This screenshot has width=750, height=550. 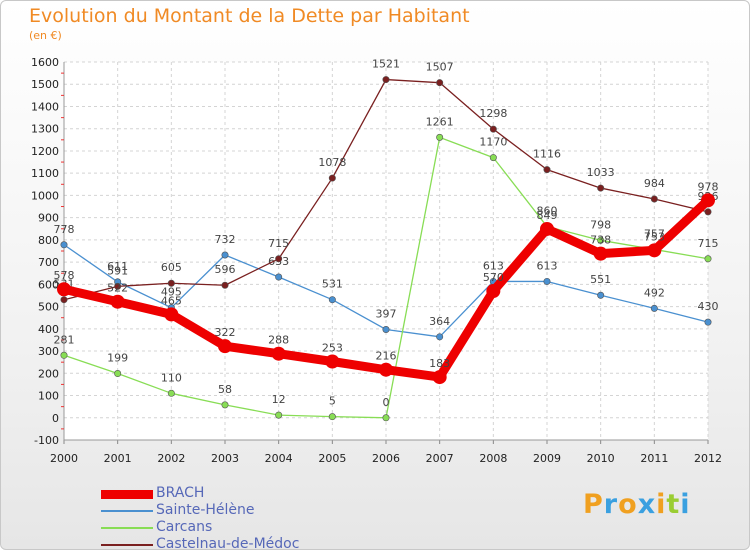 I want to click on data-label: 465, so click(x=171, y=300).